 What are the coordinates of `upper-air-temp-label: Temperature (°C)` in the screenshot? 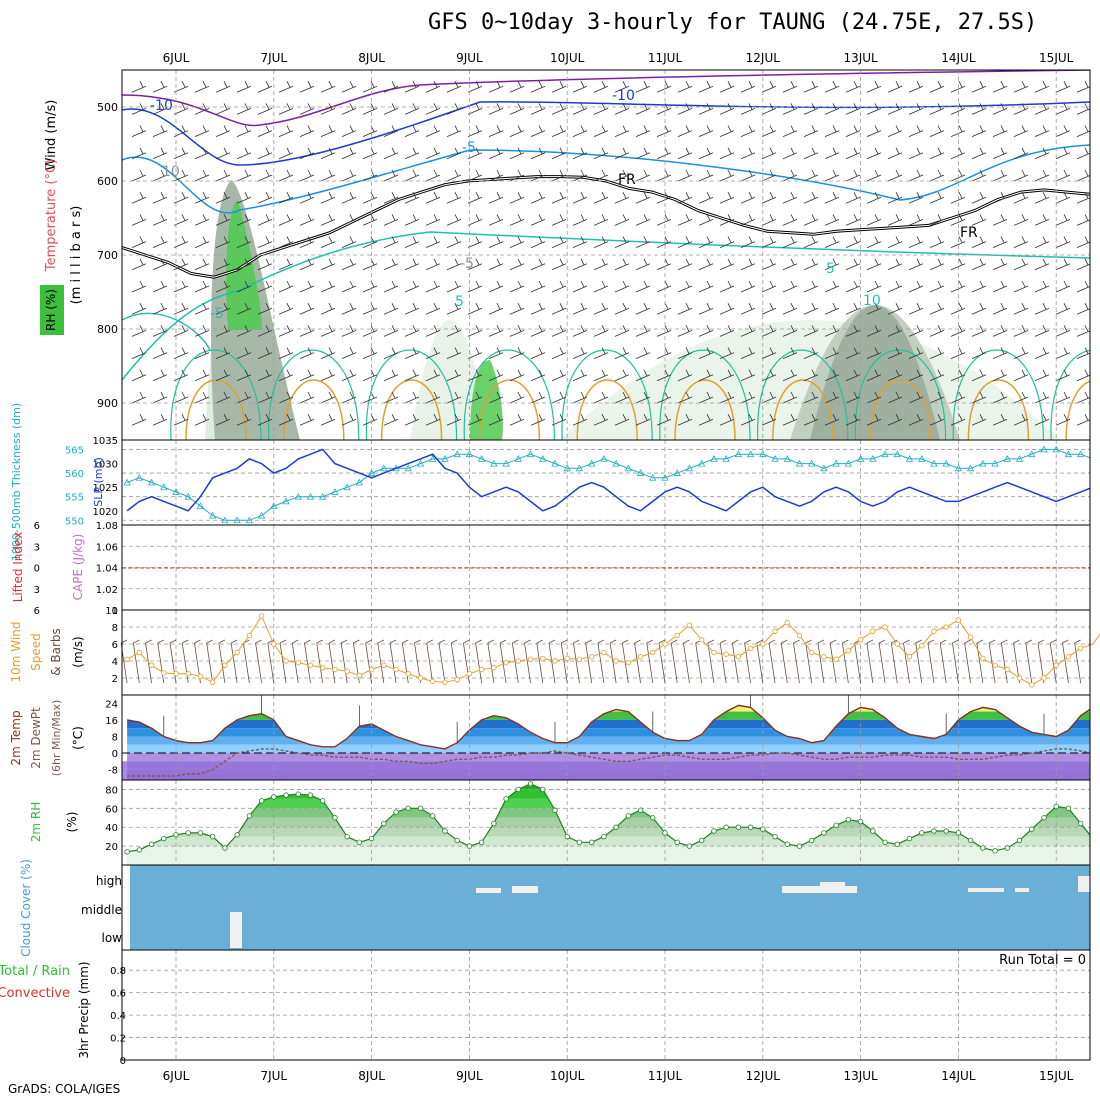 It's located at (51, 215).